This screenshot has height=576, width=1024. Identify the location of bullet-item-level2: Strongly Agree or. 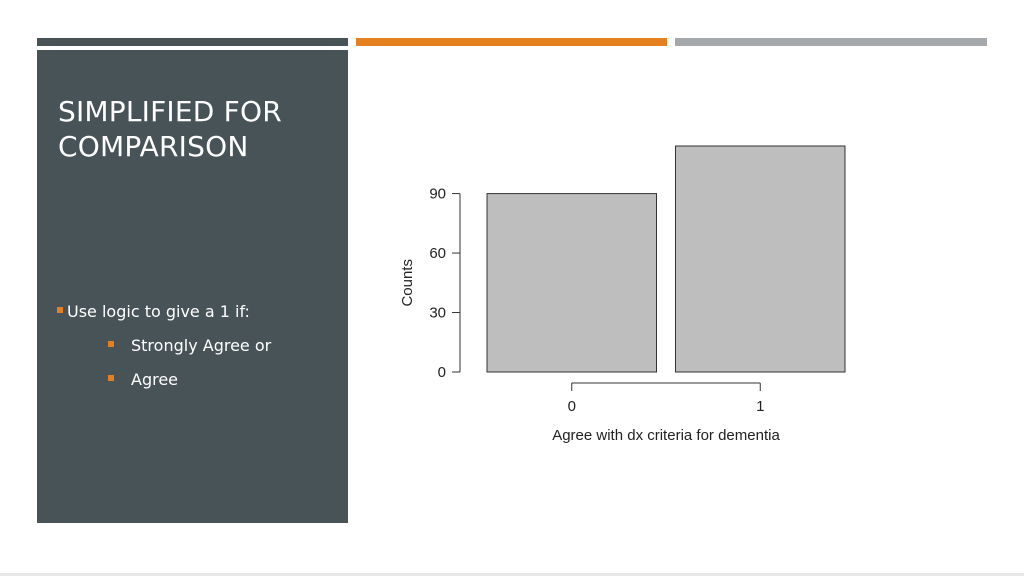
(189, 345).